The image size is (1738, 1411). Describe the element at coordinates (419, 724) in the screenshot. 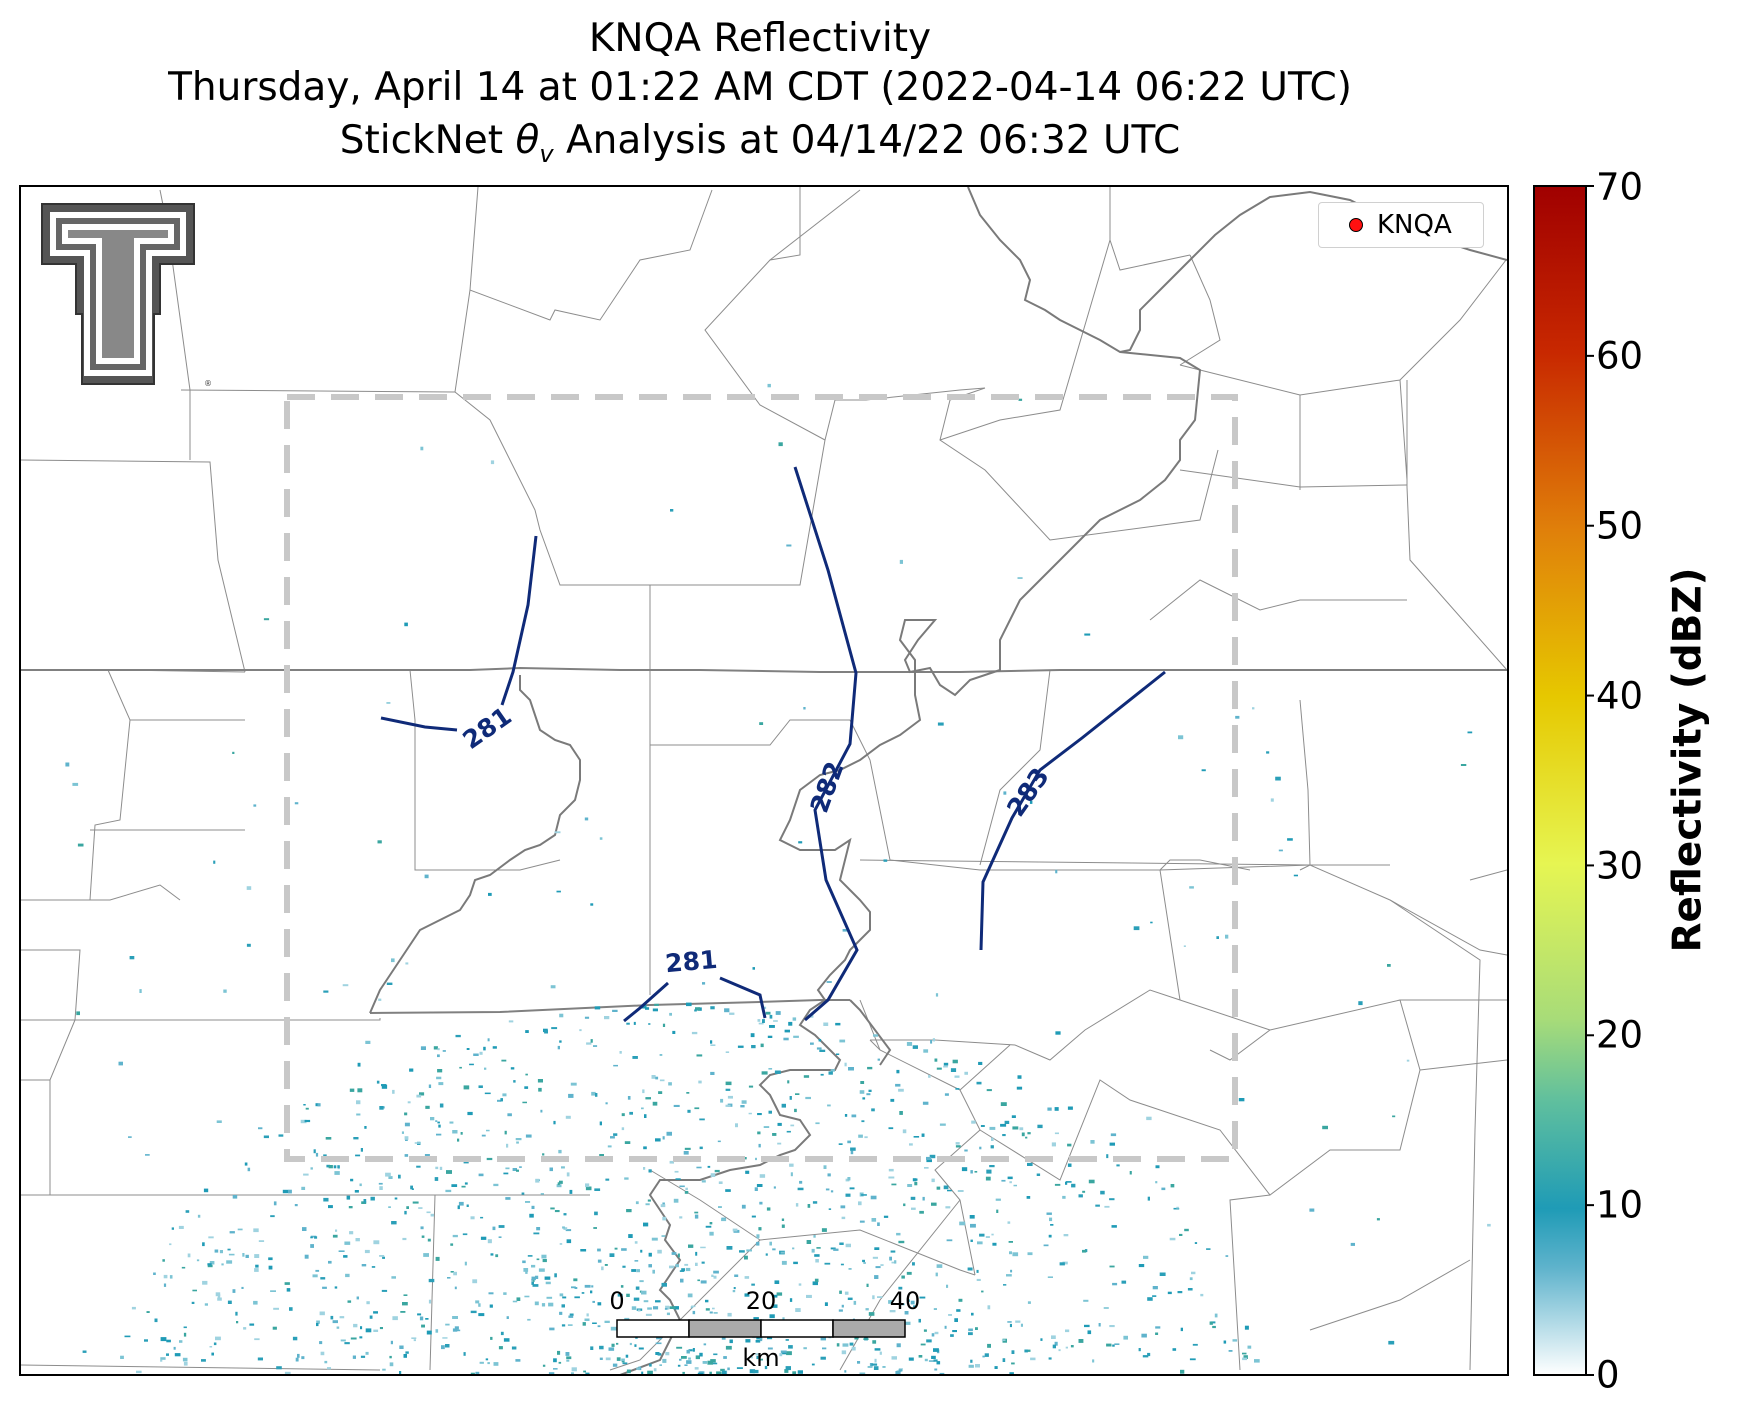

I see `contour-281-north-west` at that location.